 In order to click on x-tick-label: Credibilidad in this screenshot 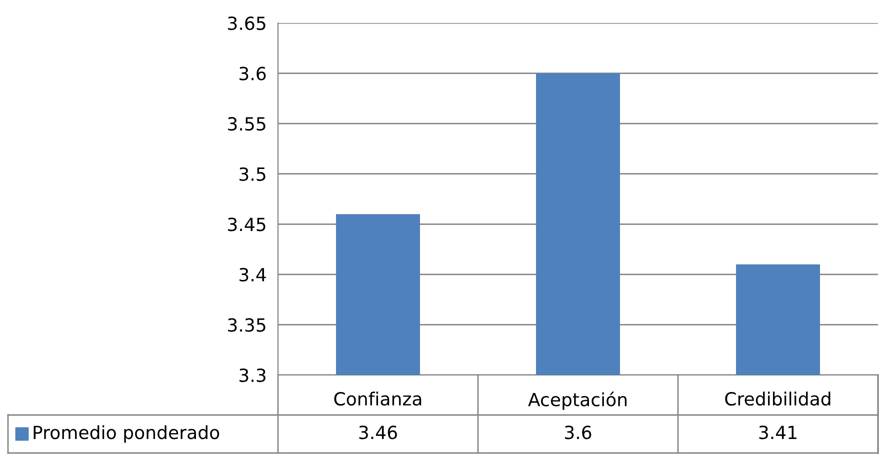, I will do `click(777, 399)`.